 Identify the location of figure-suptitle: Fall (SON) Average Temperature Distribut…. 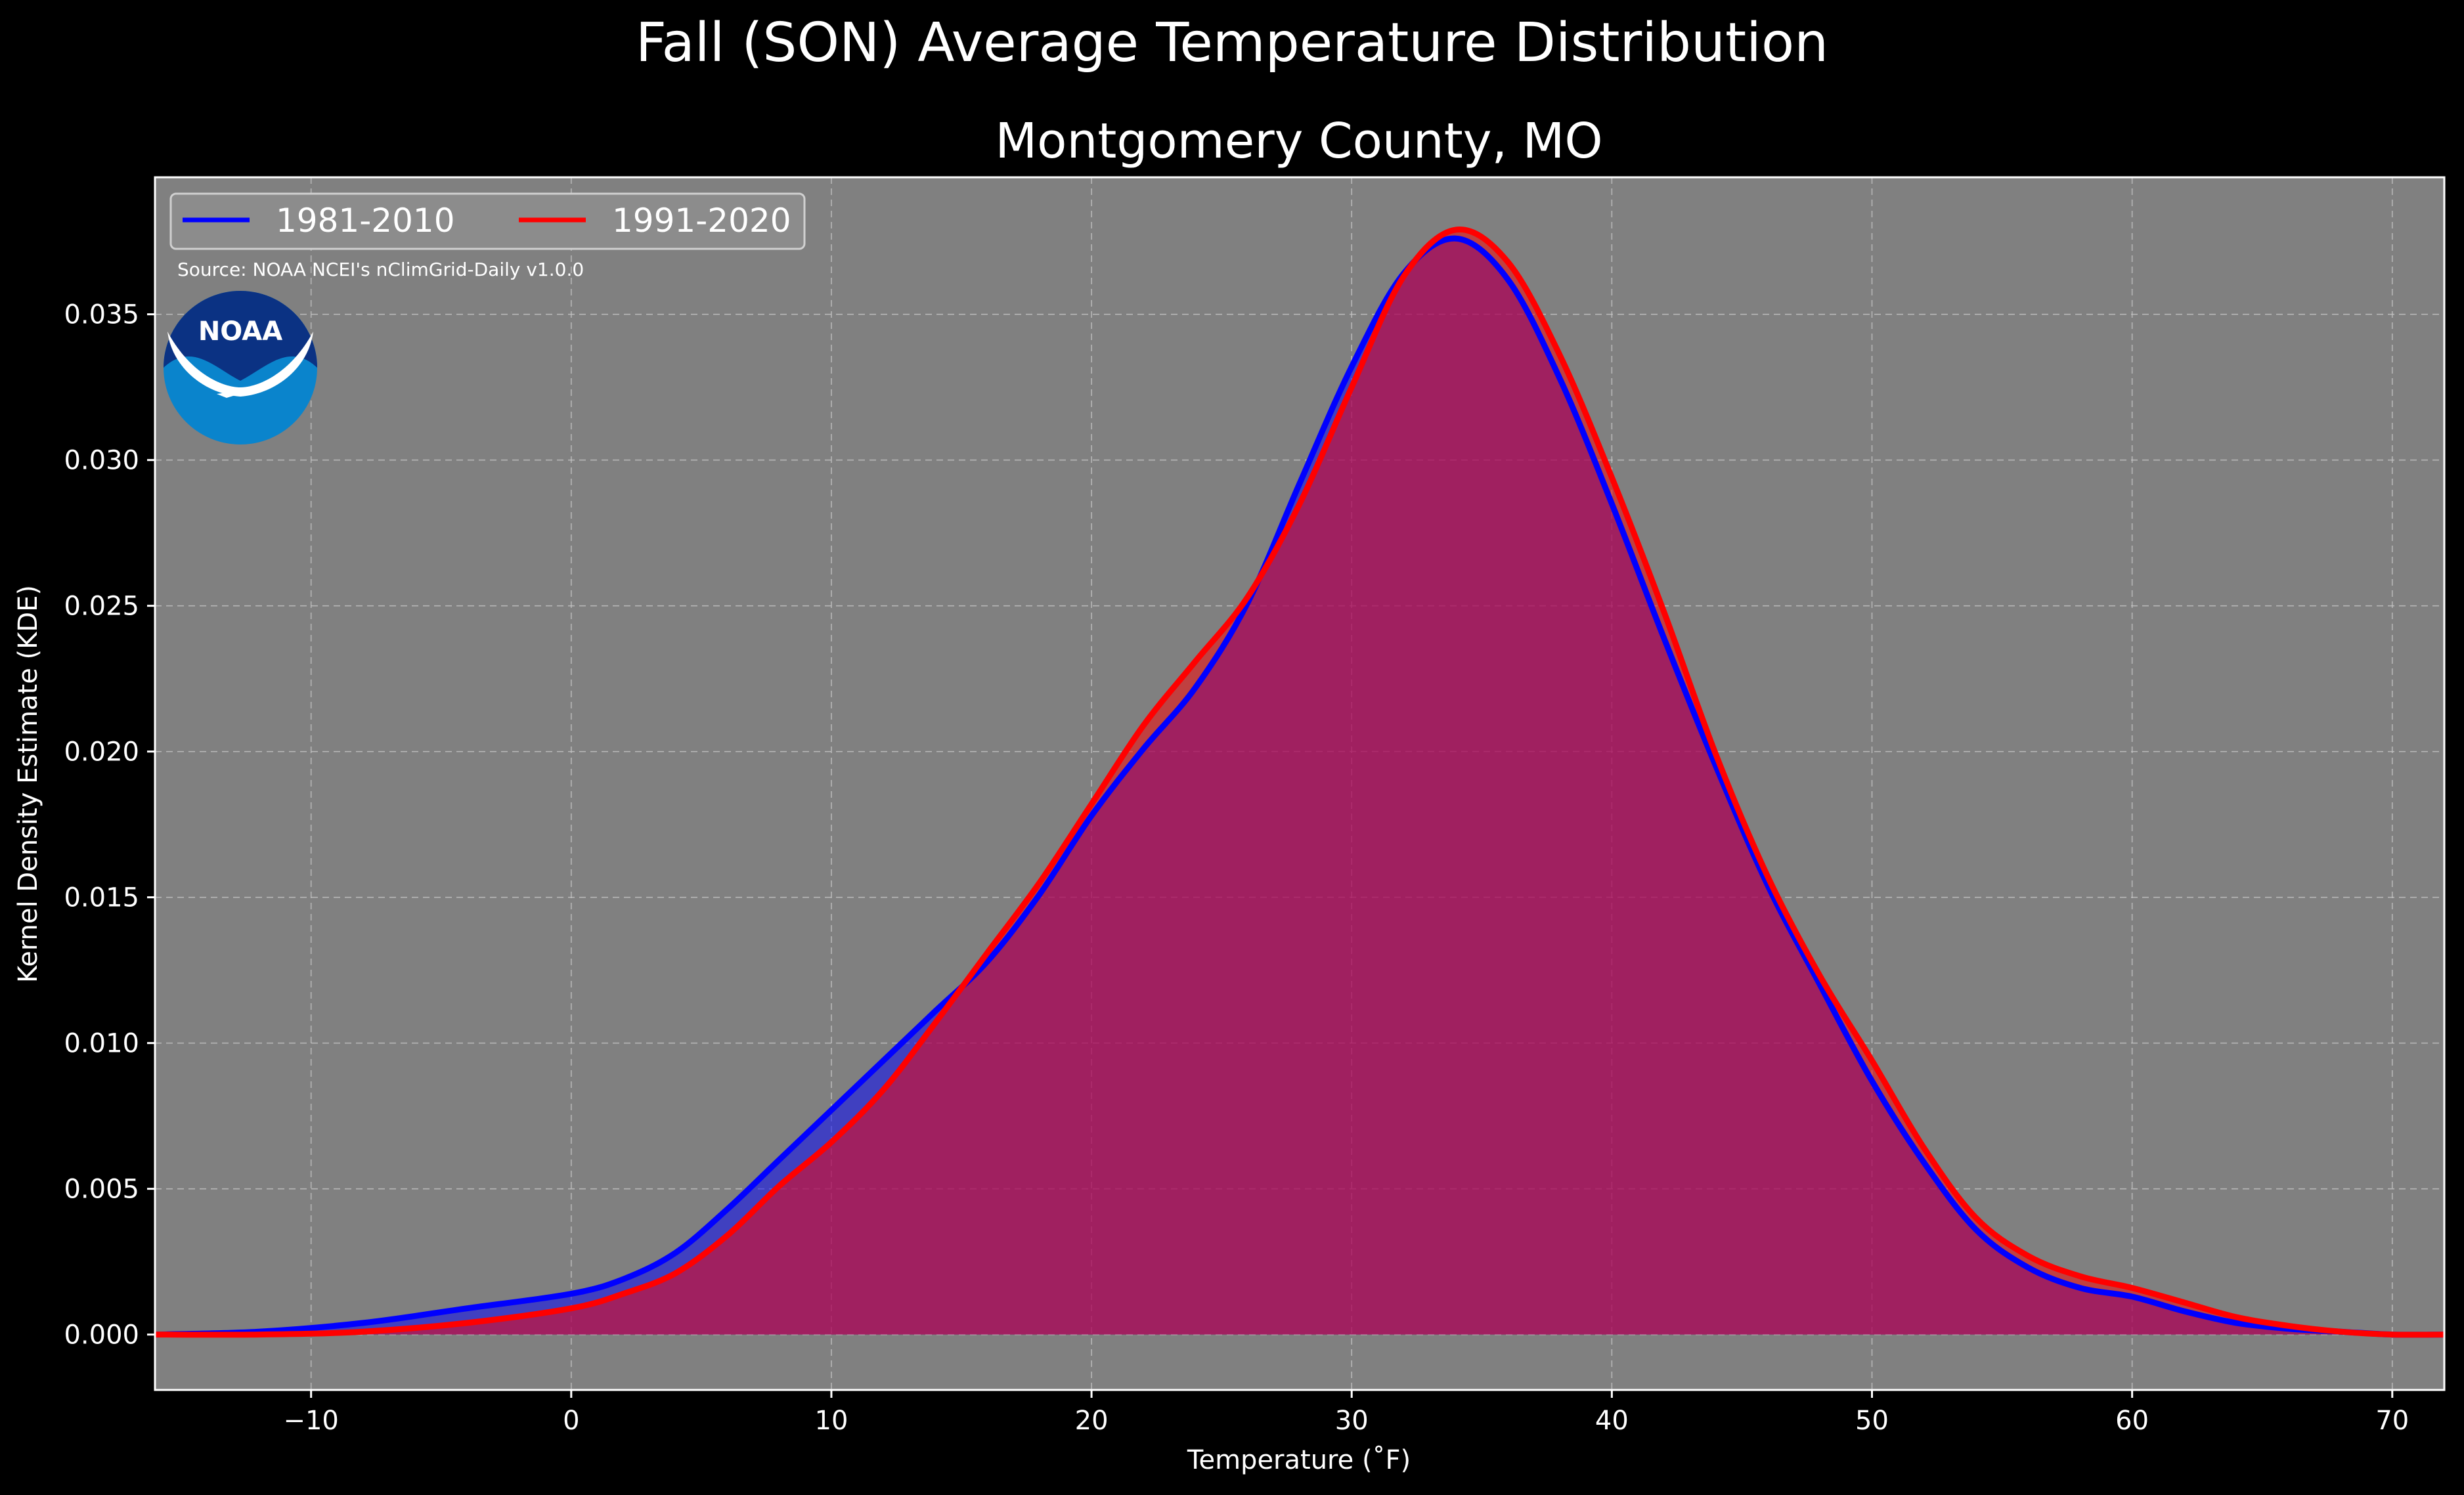
(1232, 43).